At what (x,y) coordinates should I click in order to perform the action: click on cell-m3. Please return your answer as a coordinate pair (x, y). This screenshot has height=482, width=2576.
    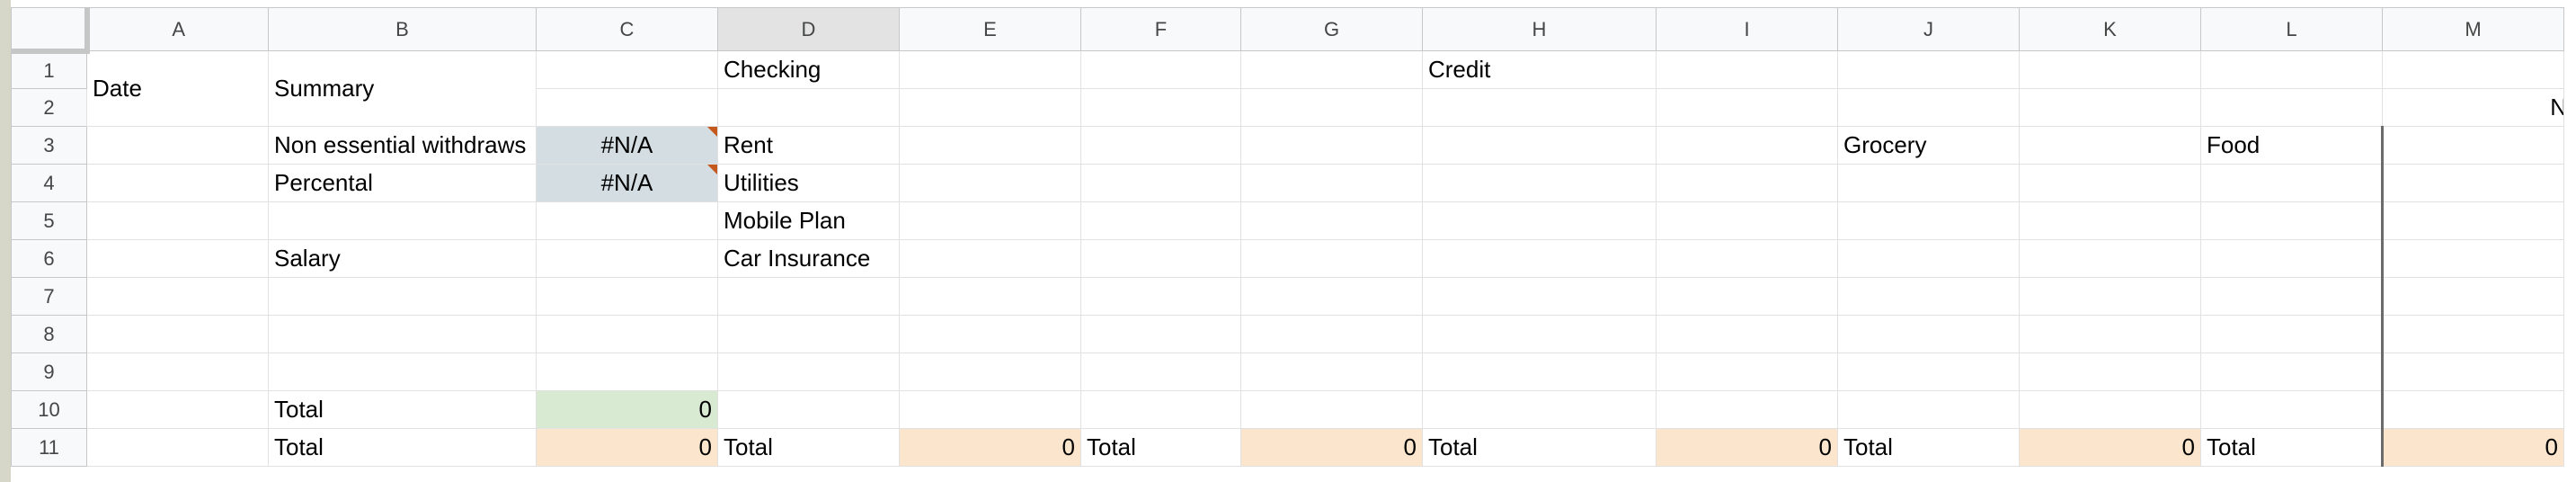
    Looking at the image, I should click on (2472, 145).